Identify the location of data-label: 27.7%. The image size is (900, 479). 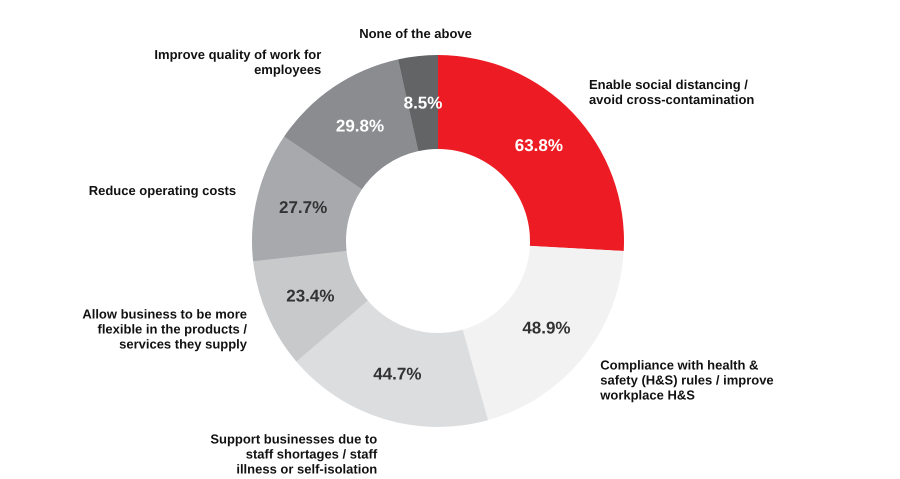
(303, 208).